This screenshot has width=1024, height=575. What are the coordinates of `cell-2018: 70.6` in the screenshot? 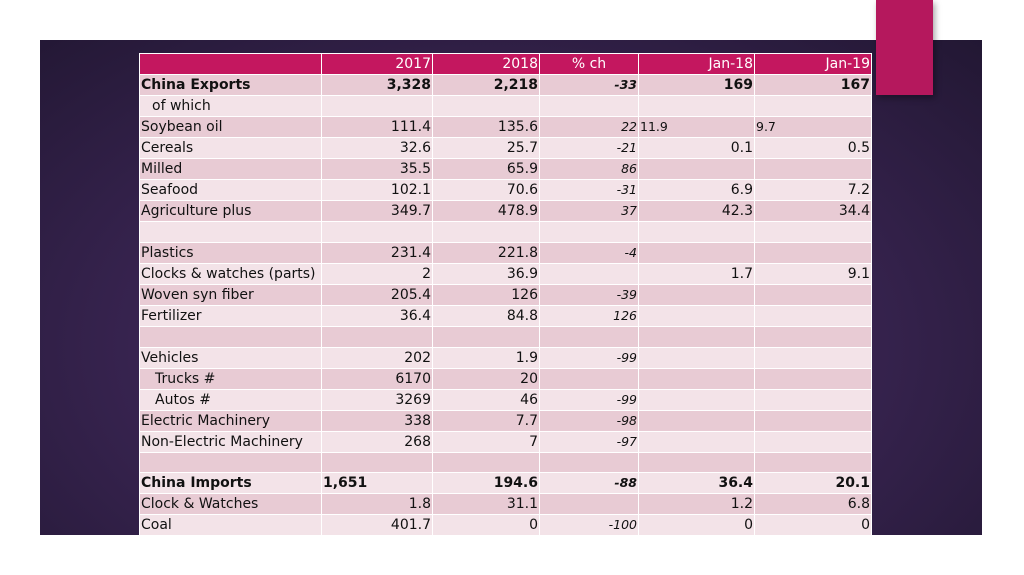 It's located at (486, 190).